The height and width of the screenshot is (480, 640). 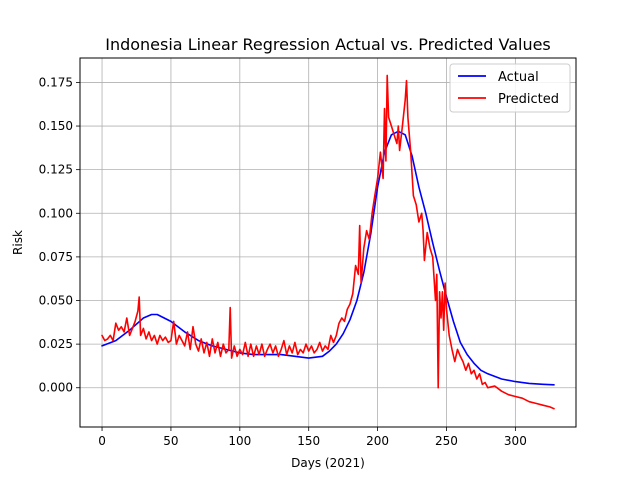 I want to click on x-tick-label: 150, so click(x=308, y=441).